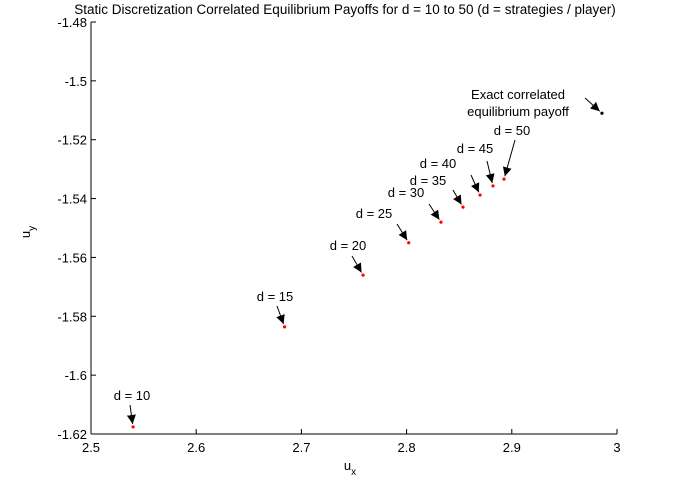  I want to click on x-tick-label: 2.8, so click(407, 447).